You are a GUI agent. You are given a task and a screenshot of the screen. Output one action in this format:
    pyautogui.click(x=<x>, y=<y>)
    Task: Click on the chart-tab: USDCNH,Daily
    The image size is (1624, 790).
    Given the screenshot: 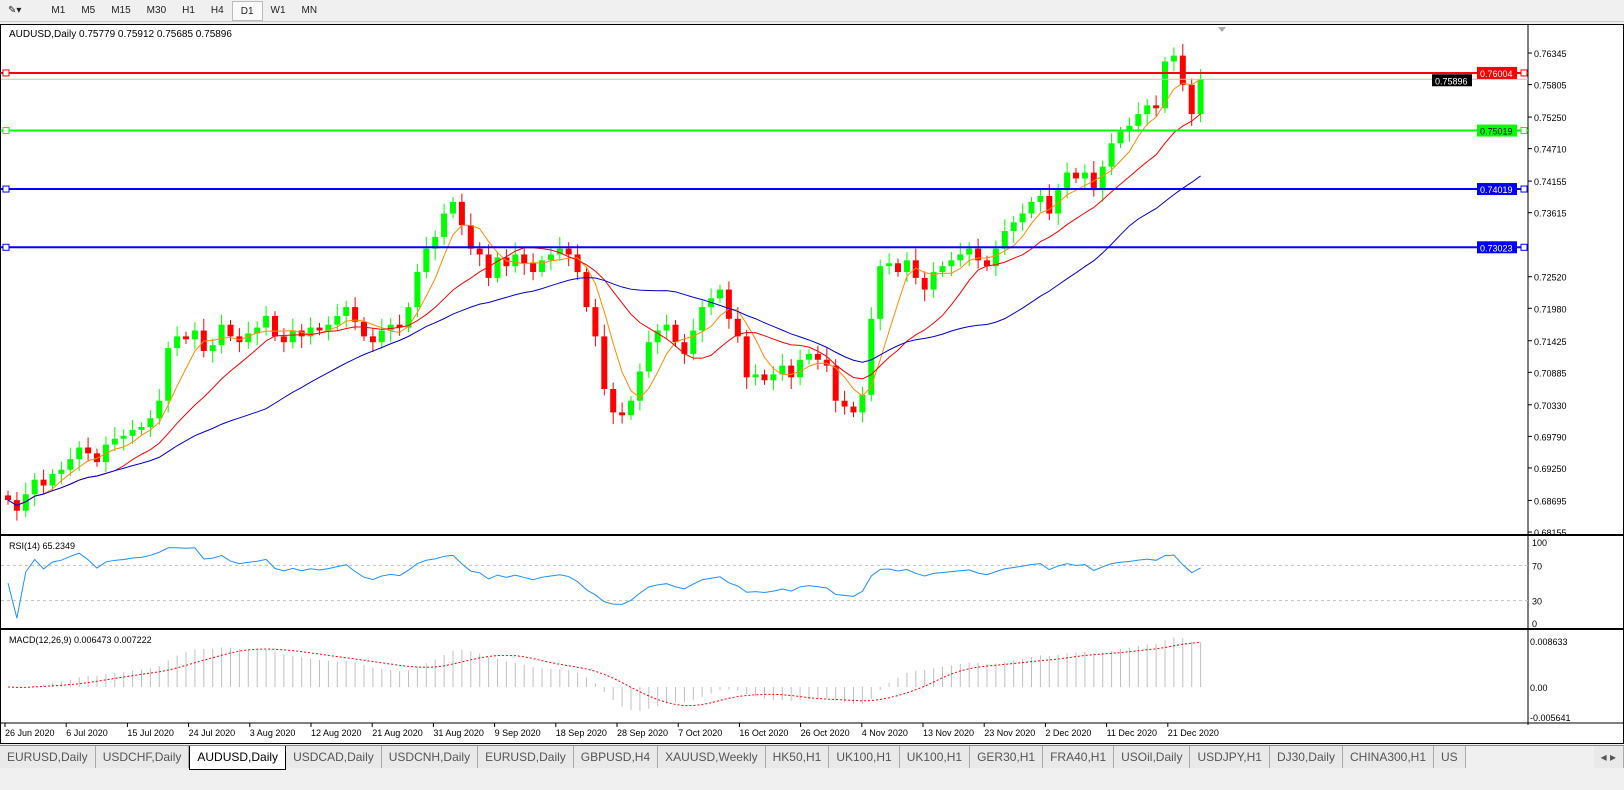 What is the action you would take?
    pyautogui.click(x=430, y=757)
    